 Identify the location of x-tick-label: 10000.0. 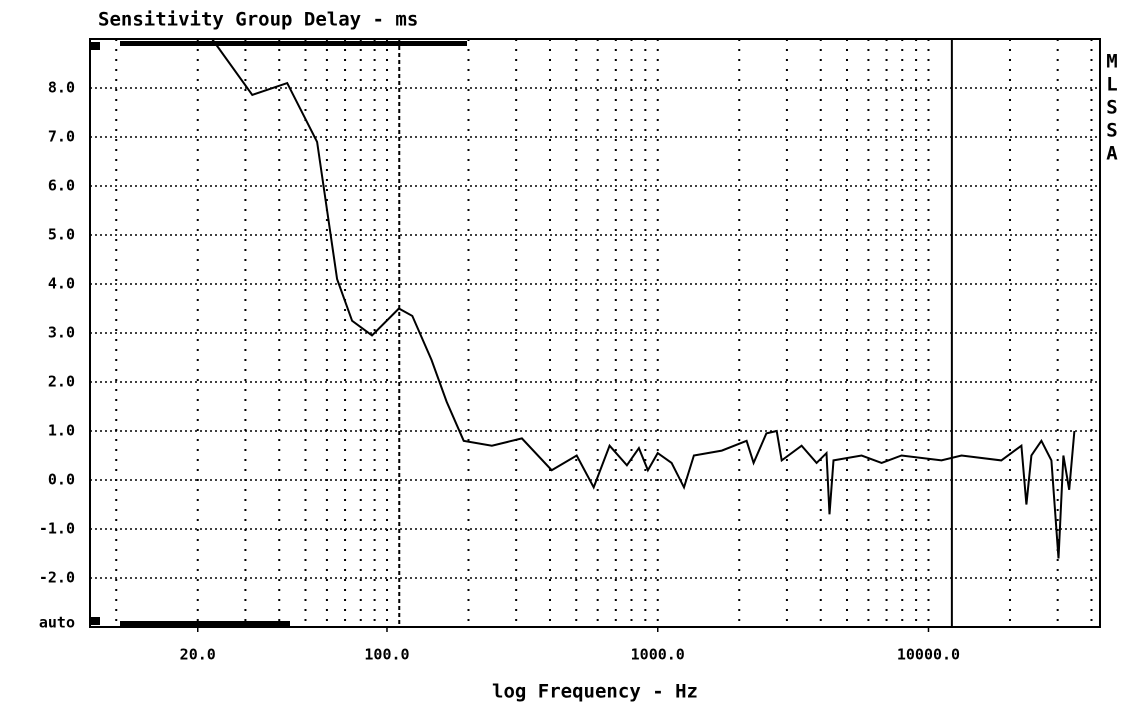
(928, 655).